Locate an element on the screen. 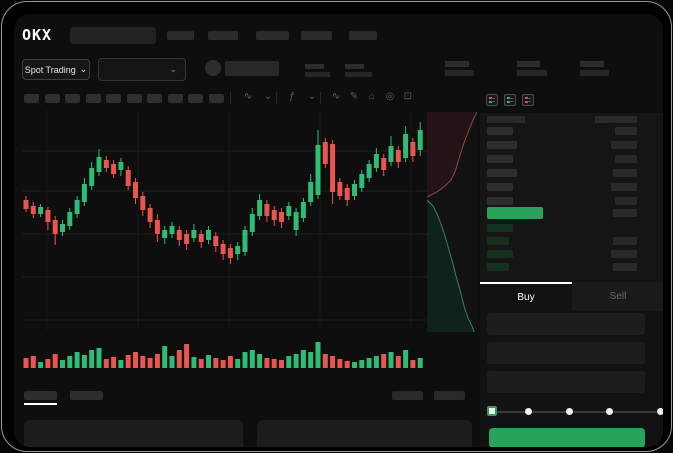 The width and height of the screenshot is (673, 453). last-price-bar is located at coordinates (515, 213).